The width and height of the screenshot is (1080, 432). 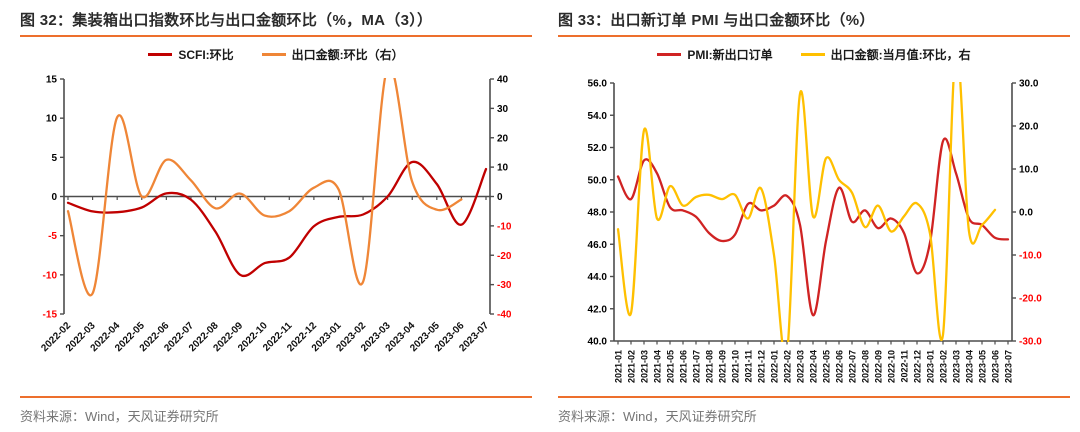 I want to click on svg-text: 2022-03, so click(x=801, y=366).